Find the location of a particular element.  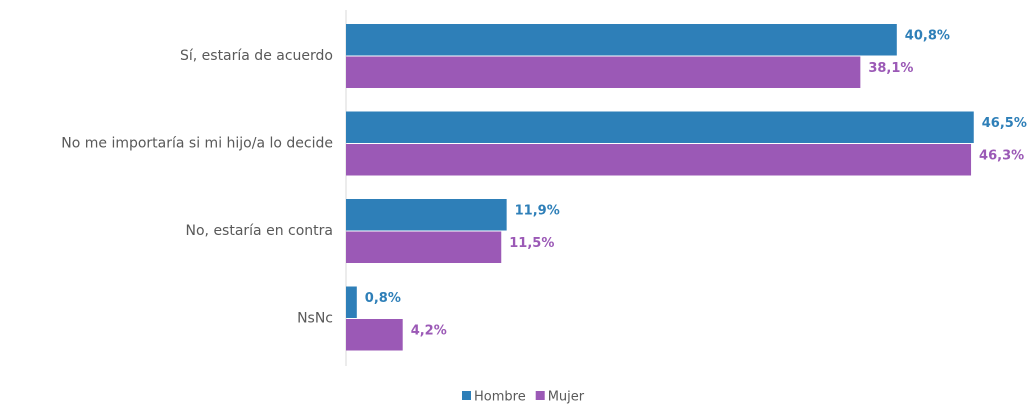

value-label: 11,5% is located at coordinates (531, 243).